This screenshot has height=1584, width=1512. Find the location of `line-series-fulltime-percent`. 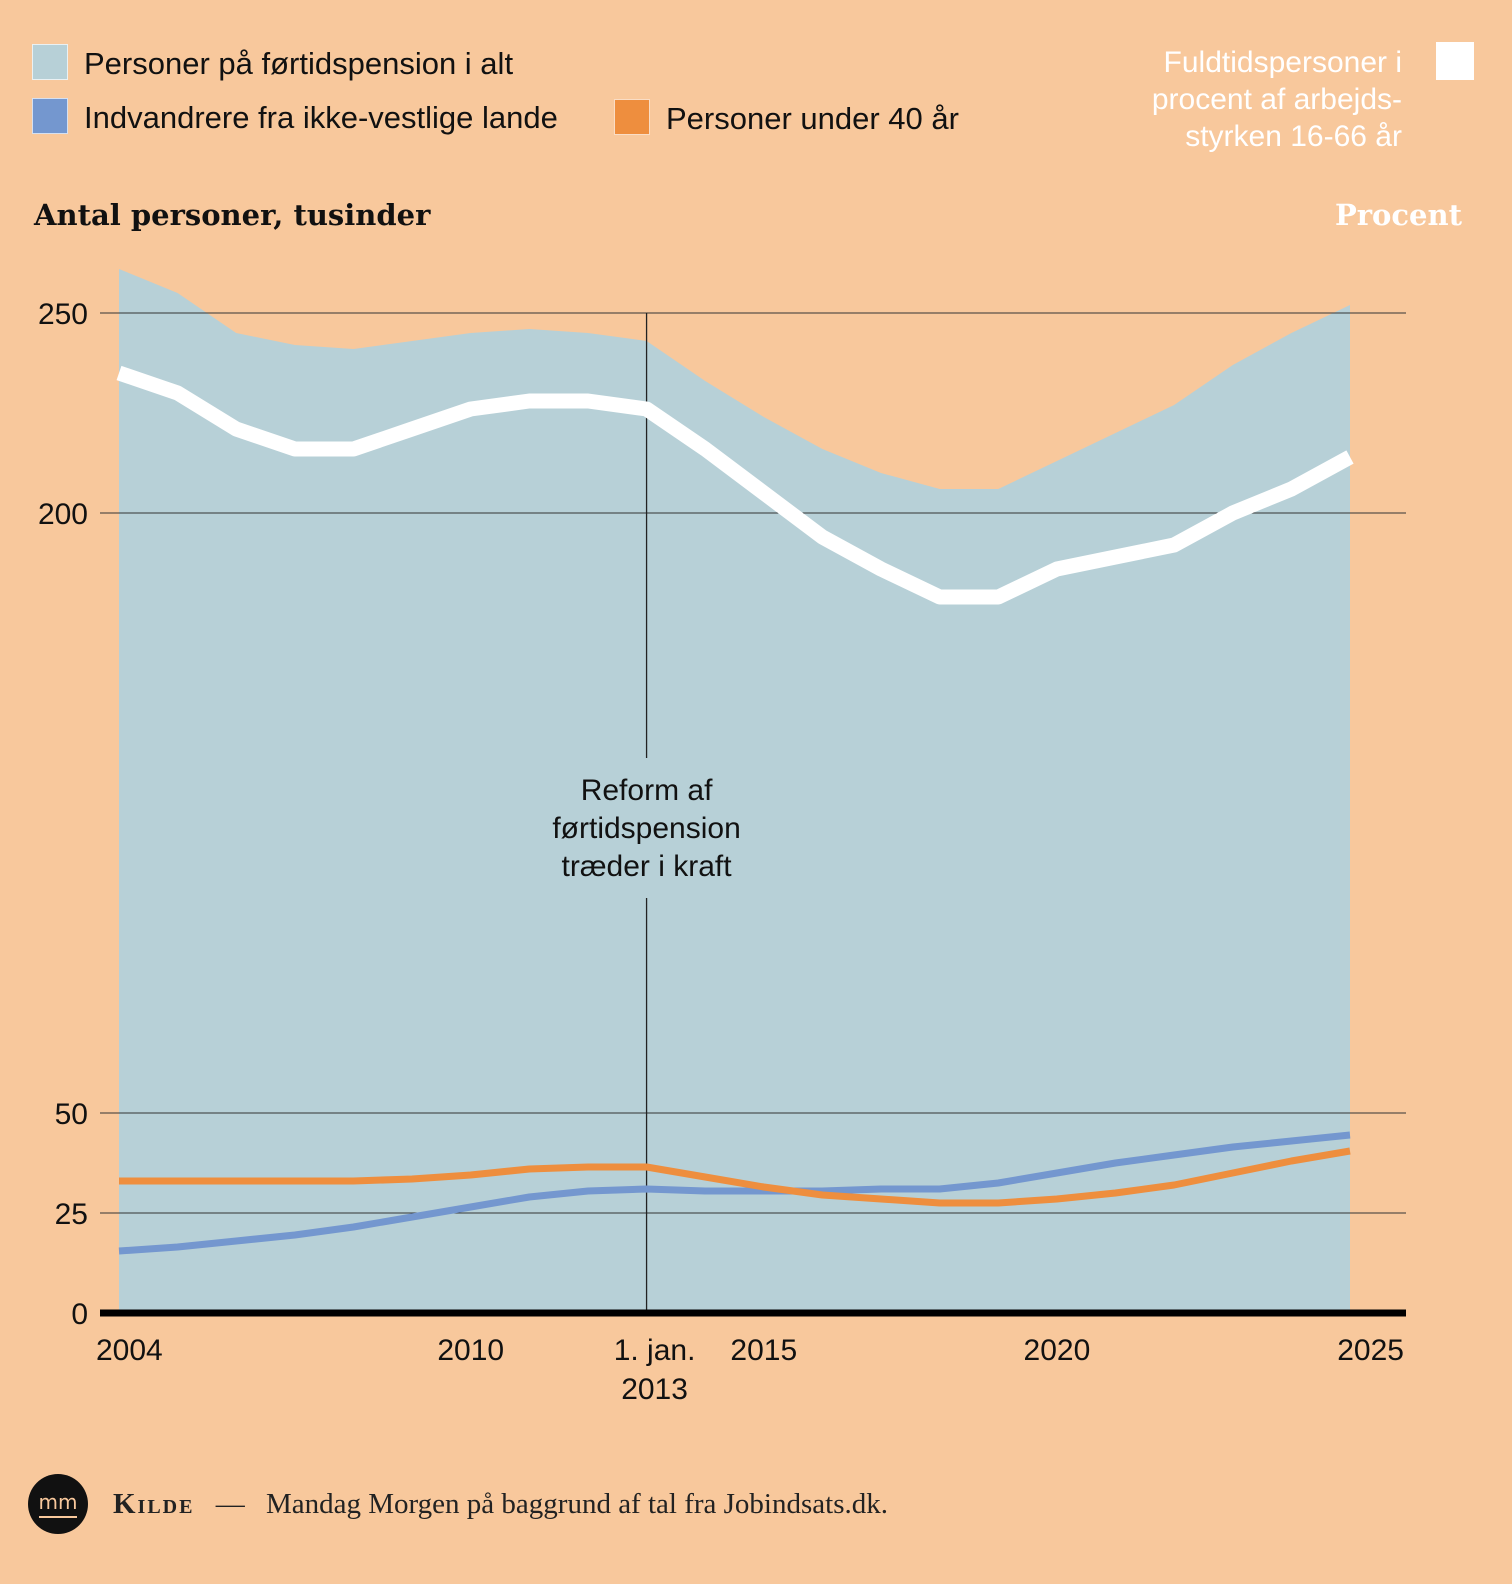

line-series-fulltime-percent is located at coordinates (735, 485).